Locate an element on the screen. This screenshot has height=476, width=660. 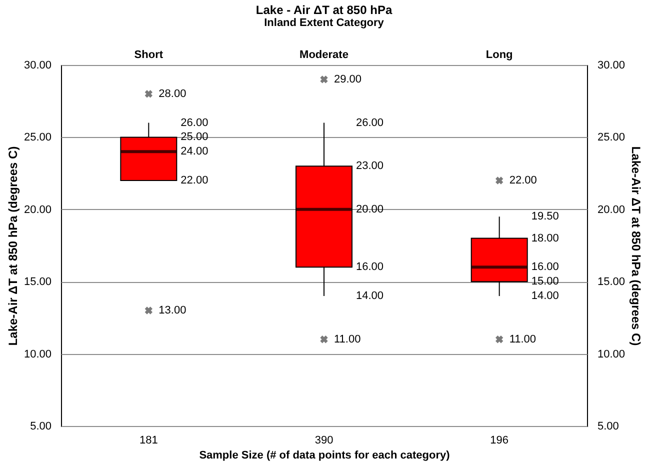
annotation: 28.00 is located at coordinates (172, 94).